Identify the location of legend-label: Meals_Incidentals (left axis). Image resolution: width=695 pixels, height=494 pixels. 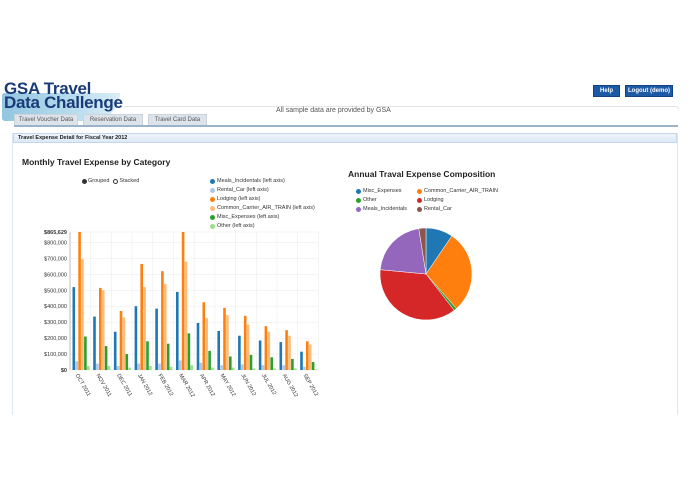
(251, 181).